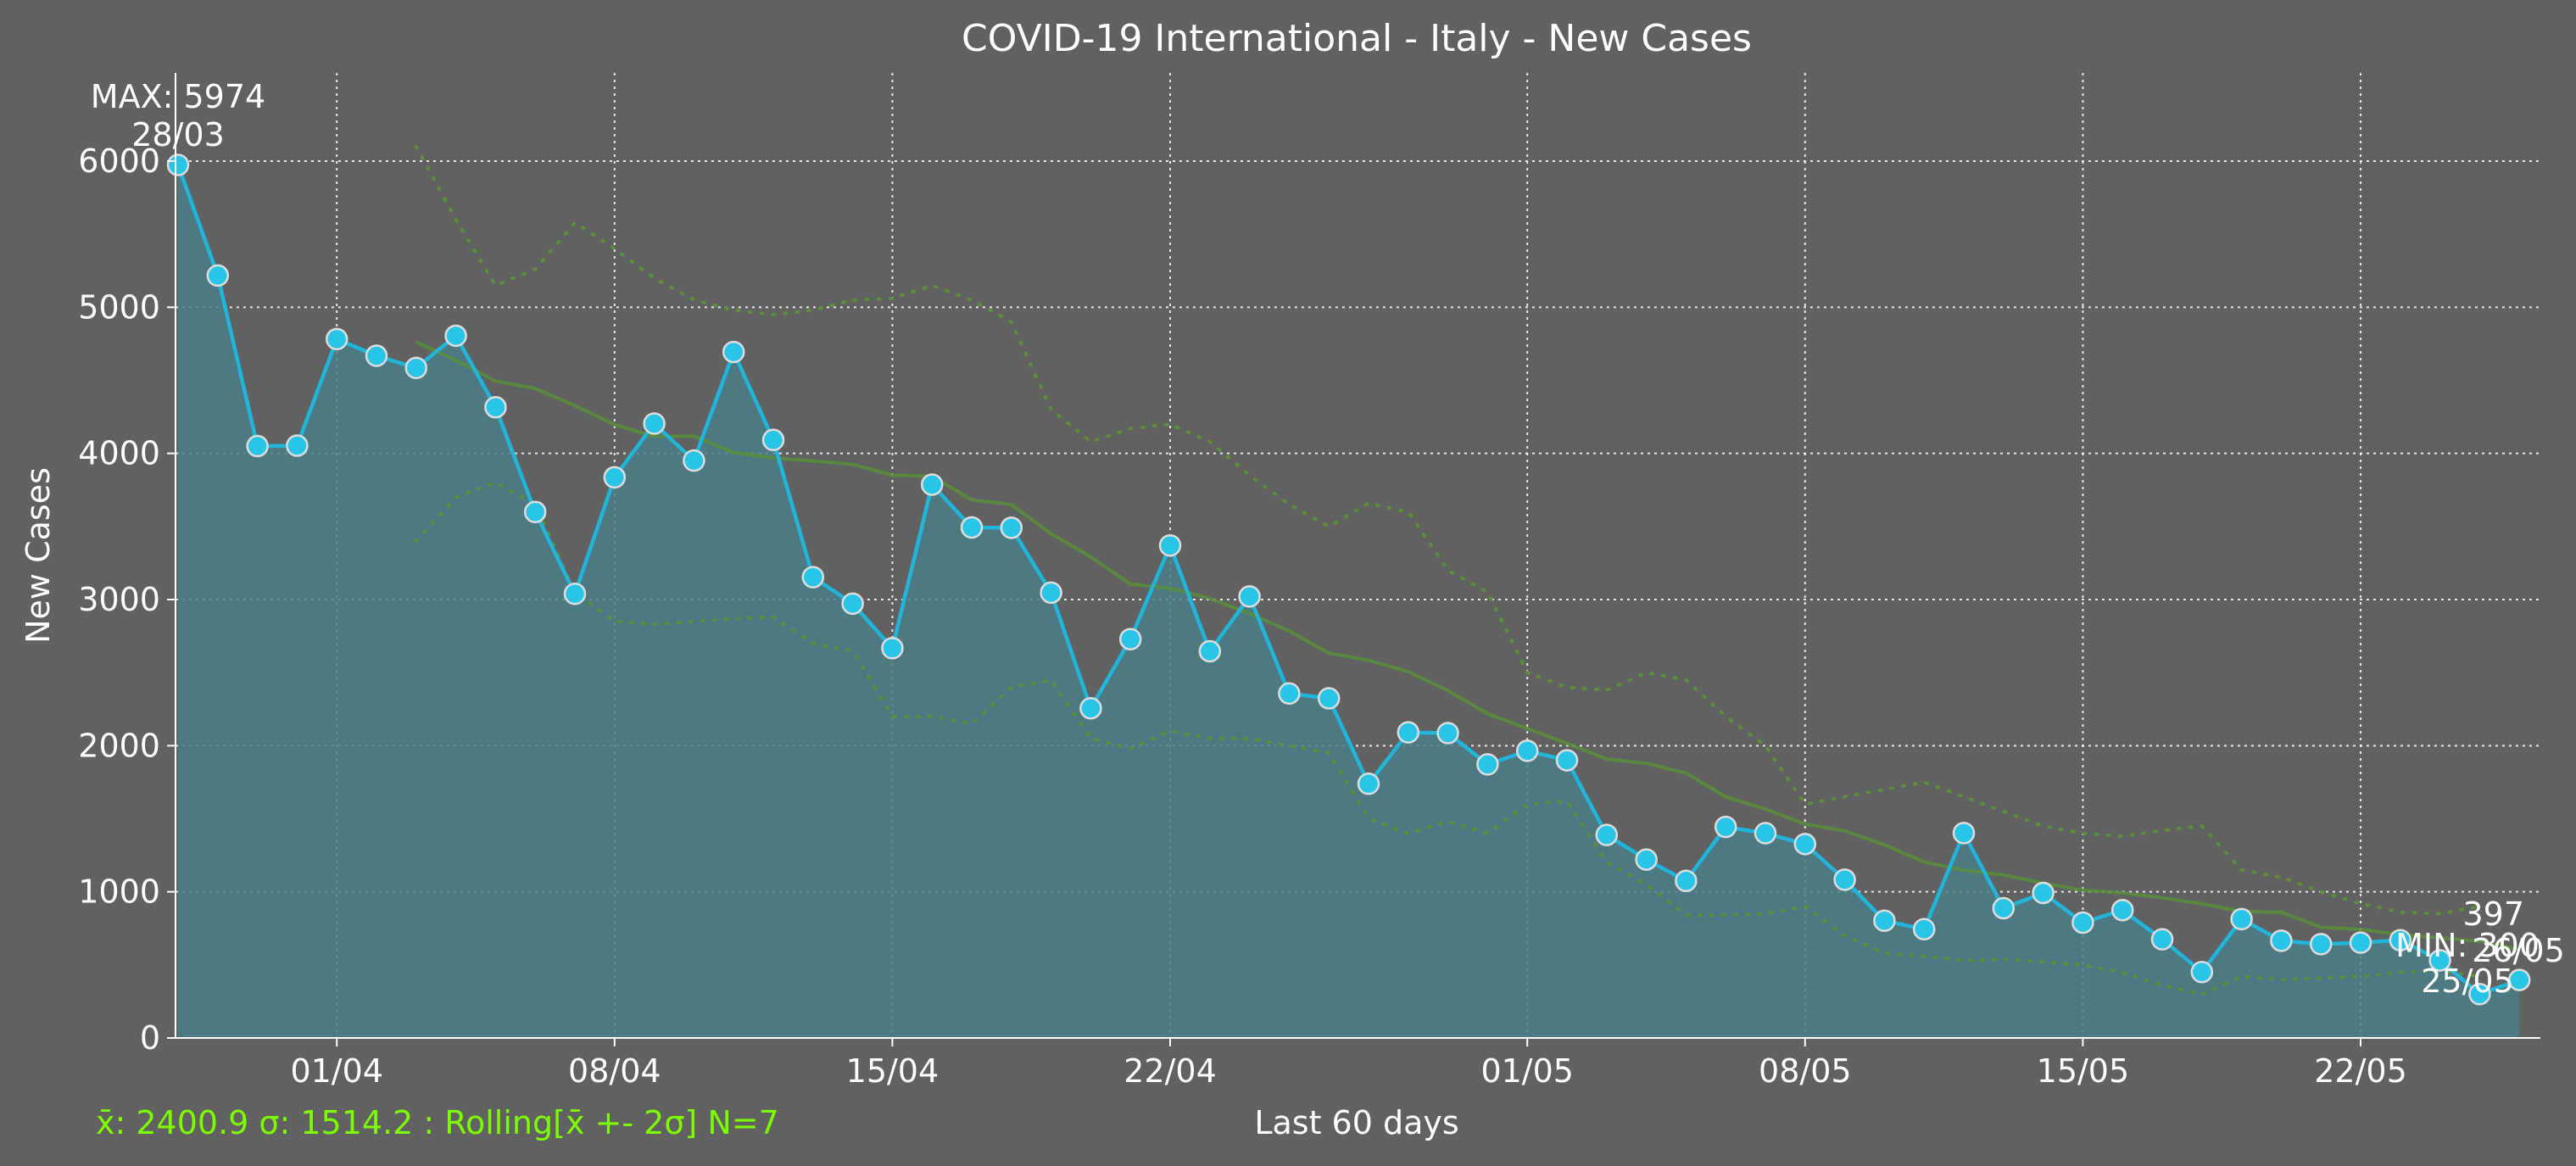 This screenshot has width=2576, height=1166. I want to click on max-date-label: 28/03, so click(178, 134).